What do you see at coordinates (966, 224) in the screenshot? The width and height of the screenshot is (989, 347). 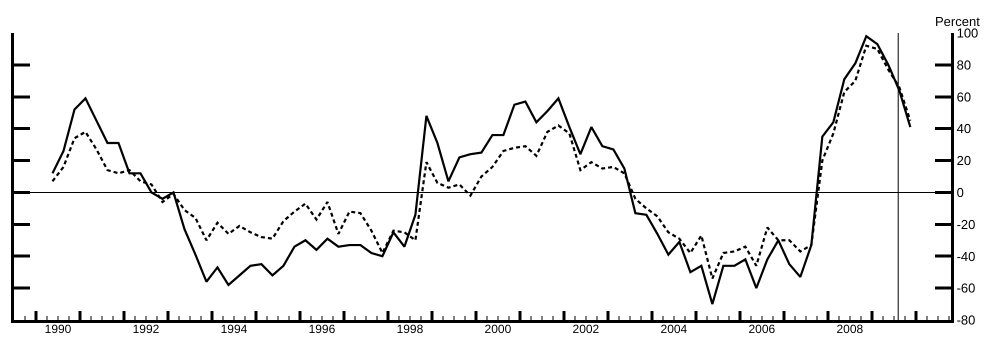 I see `y-tick-label: -20` at bounding box center [966, 224].